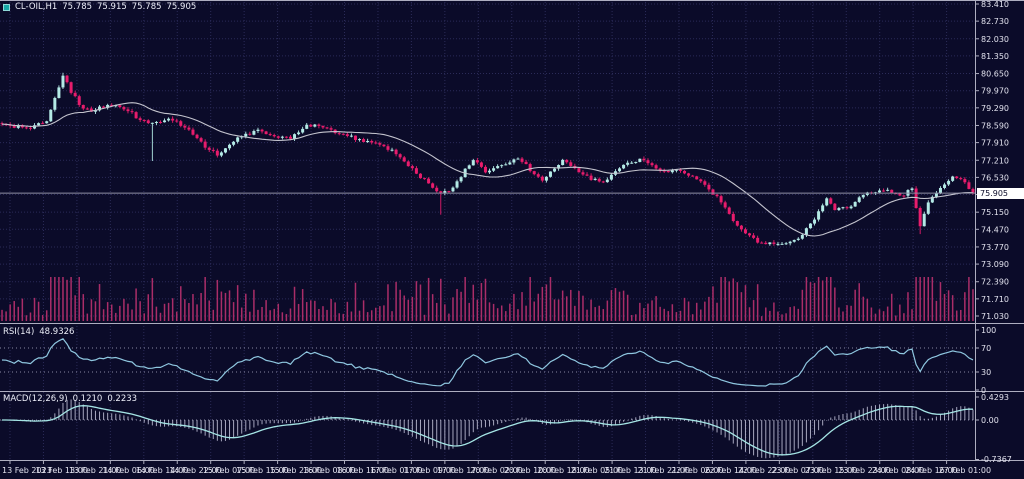 Image resolution: width=1024 pixels, height=479 pixels. I want to click on ohlc-high: 75.915, so click(112, 7).